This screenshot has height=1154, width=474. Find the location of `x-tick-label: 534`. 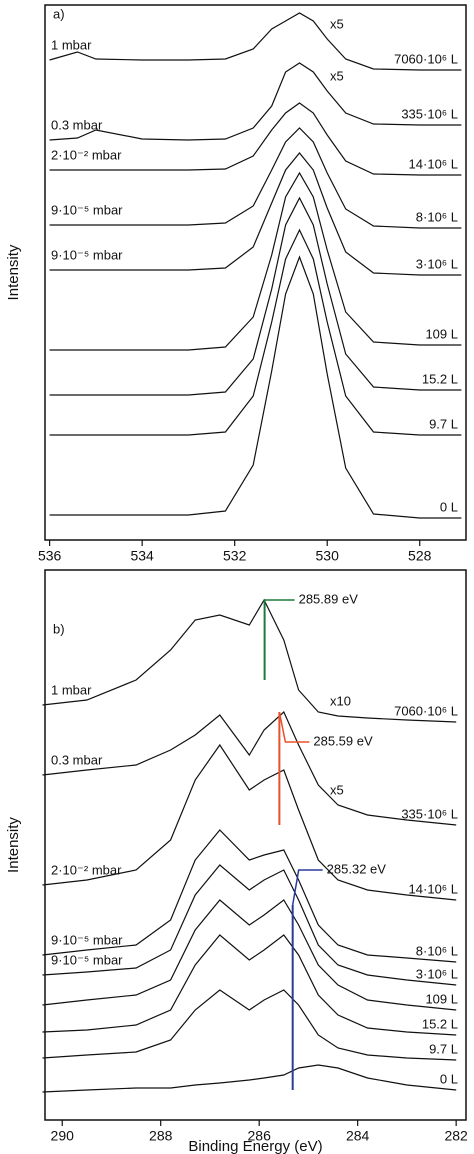

x-tick-label: 534 is located at coordinates (142, 556).